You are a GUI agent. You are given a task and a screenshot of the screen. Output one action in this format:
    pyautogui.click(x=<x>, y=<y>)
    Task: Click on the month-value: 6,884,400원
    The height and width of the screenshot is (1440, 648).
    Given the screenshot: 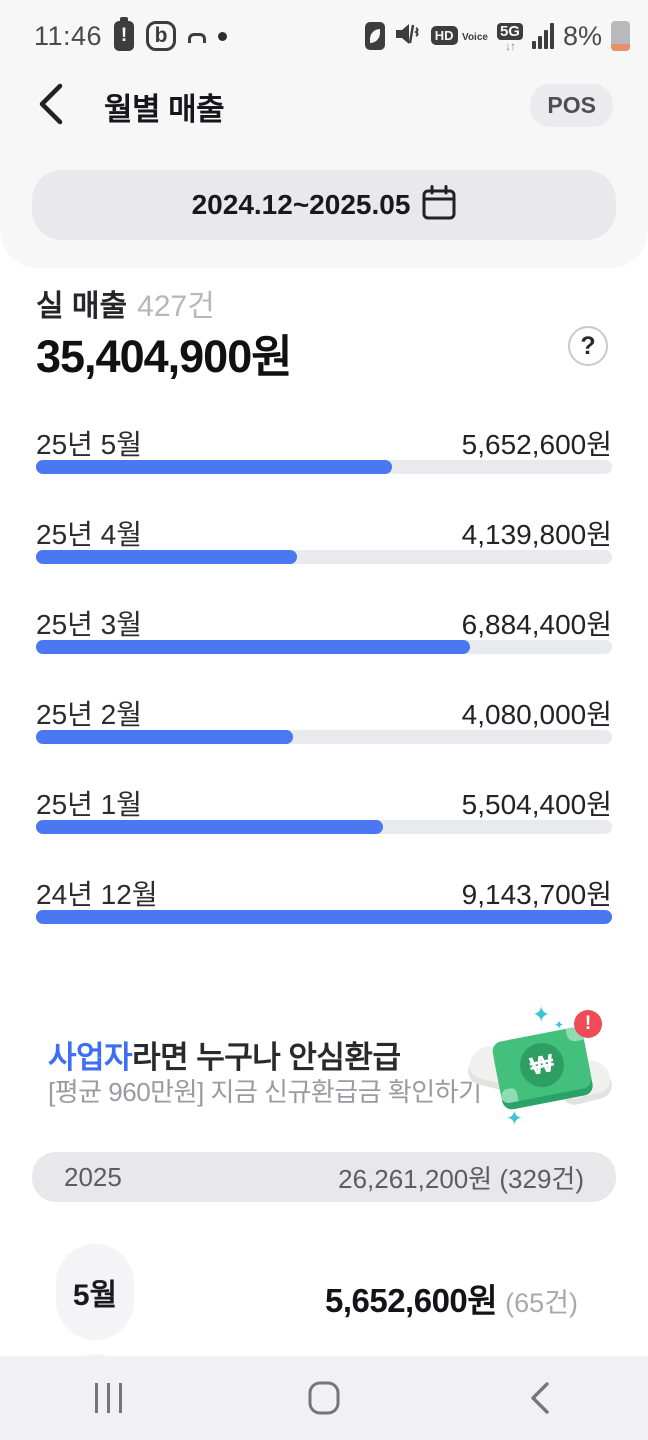 What is the action you would take?
    pyautogui.click(x=536, y=624)
    